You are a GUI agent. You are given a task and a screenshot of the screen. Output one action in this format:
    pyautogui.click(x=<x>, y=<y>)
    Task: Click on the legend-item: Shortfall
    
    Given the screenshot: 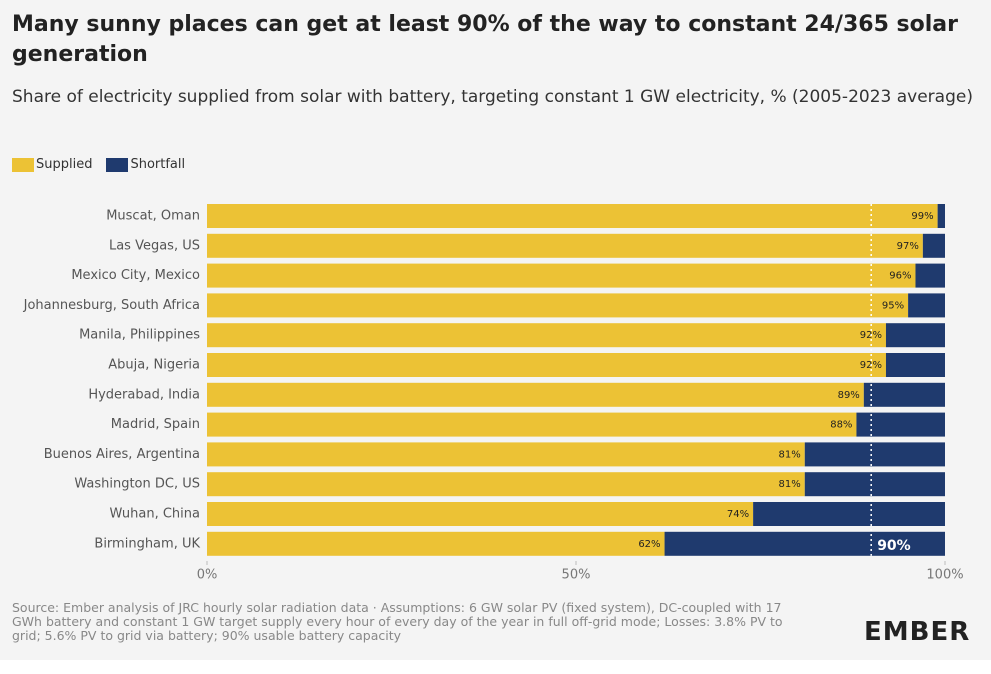 What is the action you would take?
    pyautogui.click(x=145, y=164)
    